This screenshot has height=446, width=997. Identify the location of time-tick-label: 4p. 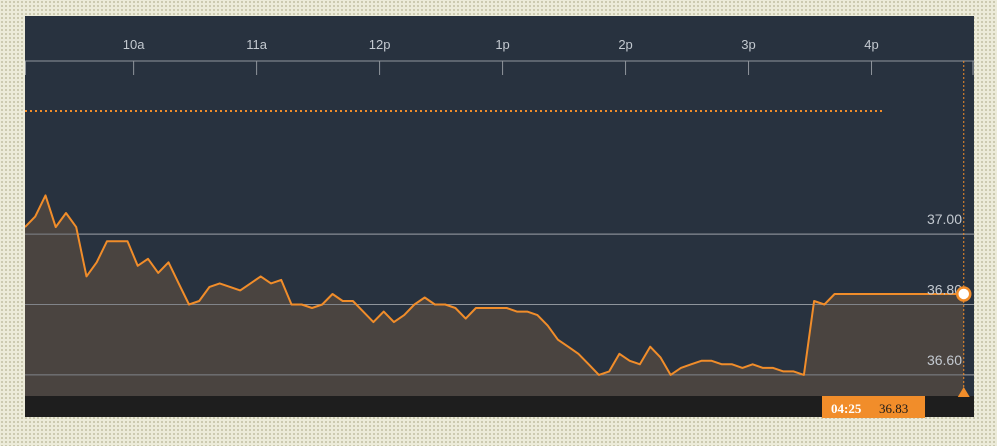
(871, 44).